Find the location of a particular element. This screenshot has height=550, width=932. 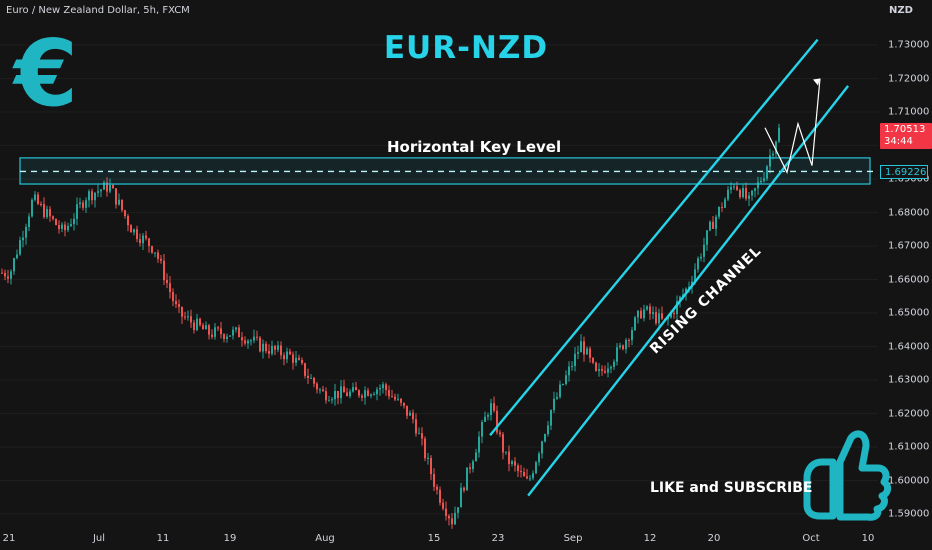

y-tick-label: 1.68000 is located at coordinates (909, 212).